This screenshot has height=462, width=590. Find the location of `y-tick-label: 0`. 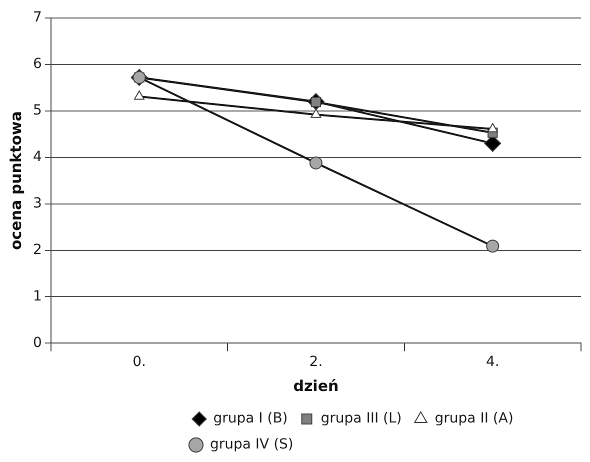

y-tick-label: 0 is located at coordinates (37, 342).